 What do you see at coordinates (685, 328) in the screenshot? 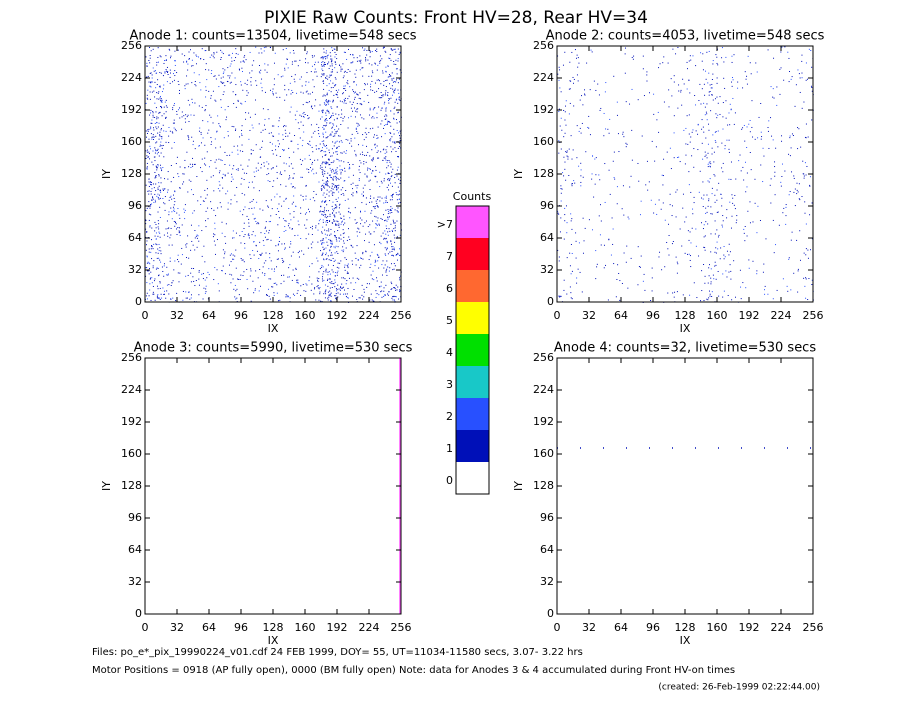
I see `x-axis-label: IX` at bounding box center [685, 328].